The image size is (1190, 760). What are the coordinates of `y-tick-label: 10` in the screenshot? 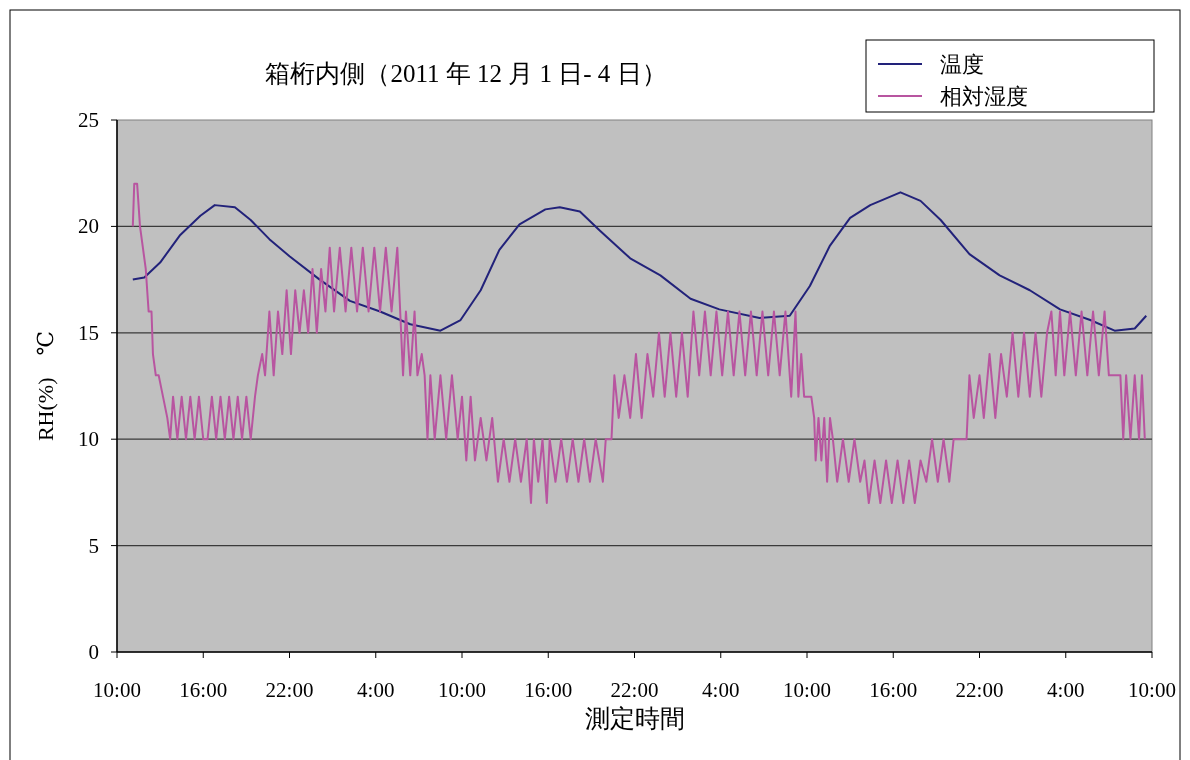 It's located at (88, 439).